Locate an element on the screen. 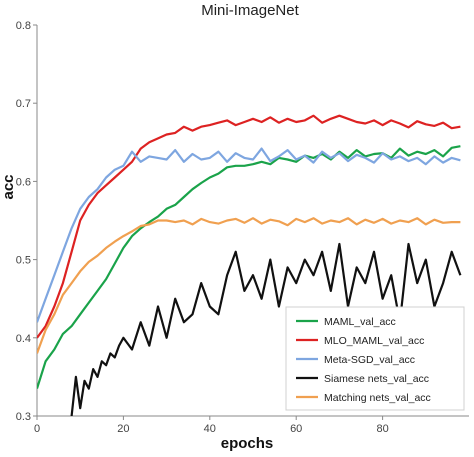 The height and width of the screenshot is (457, 474). y-tick-label: 0.3 is located at coordinates (23, 417).